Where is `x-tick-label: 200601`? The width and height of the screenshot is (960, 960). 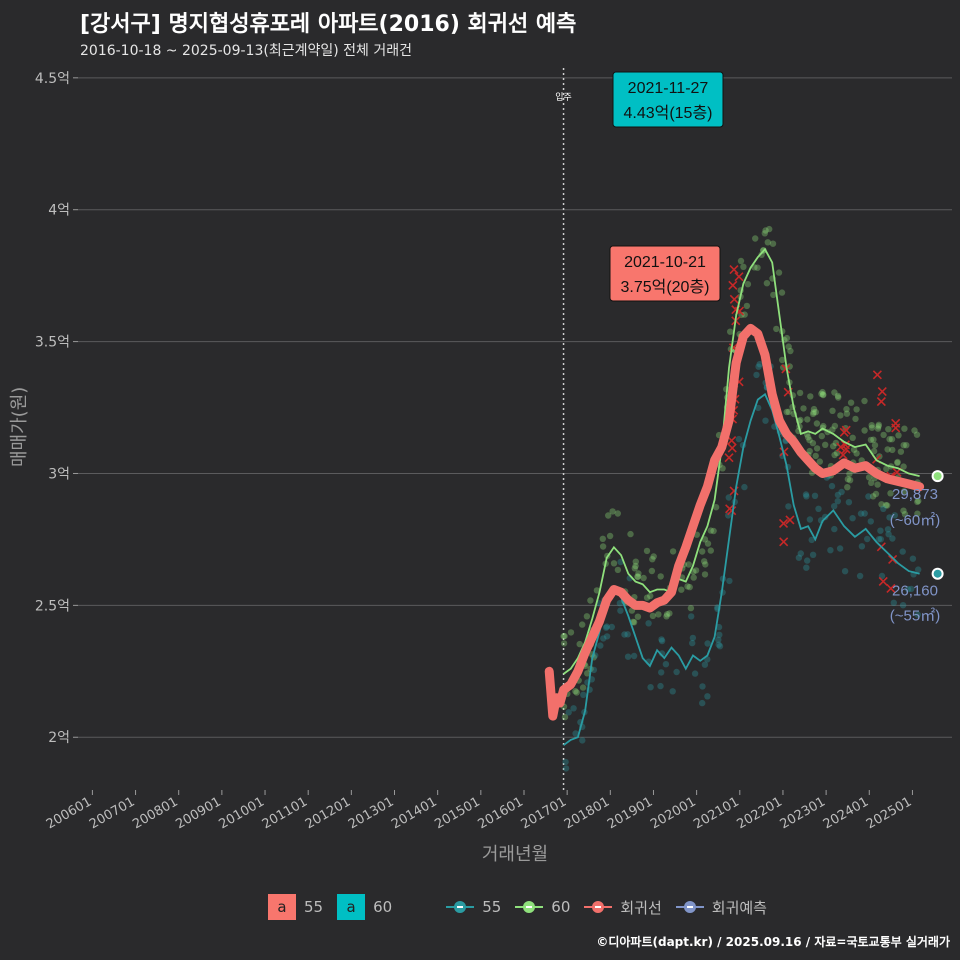 x-tick-label: 200601 is located at coordinates (69, 813).